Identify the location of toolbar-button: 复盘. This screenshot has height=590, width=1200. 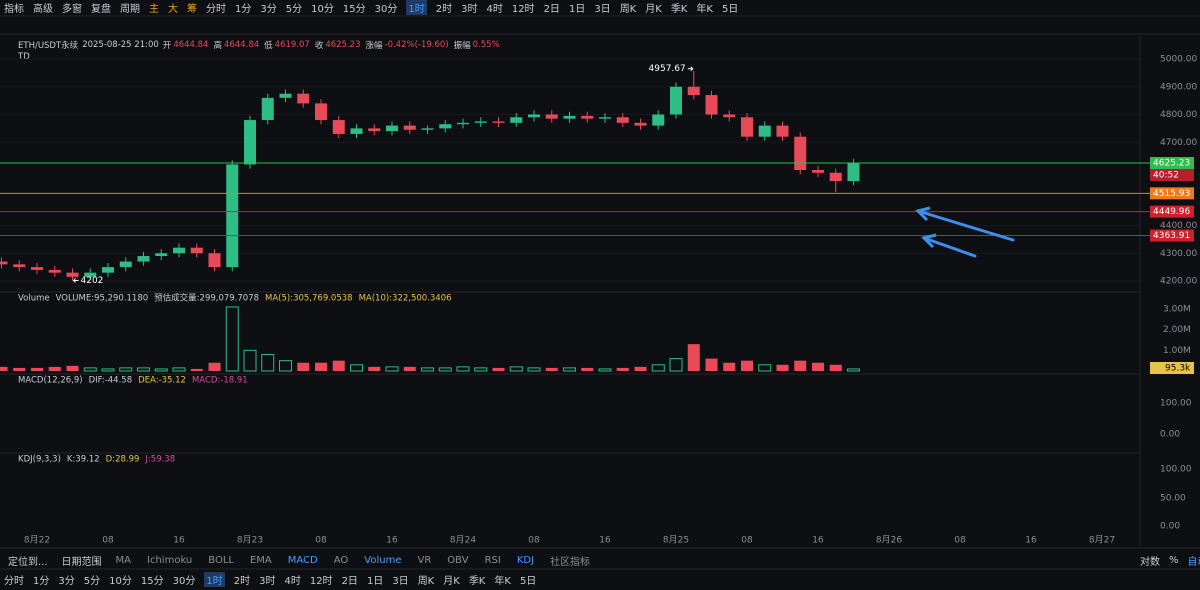
(101, 9).